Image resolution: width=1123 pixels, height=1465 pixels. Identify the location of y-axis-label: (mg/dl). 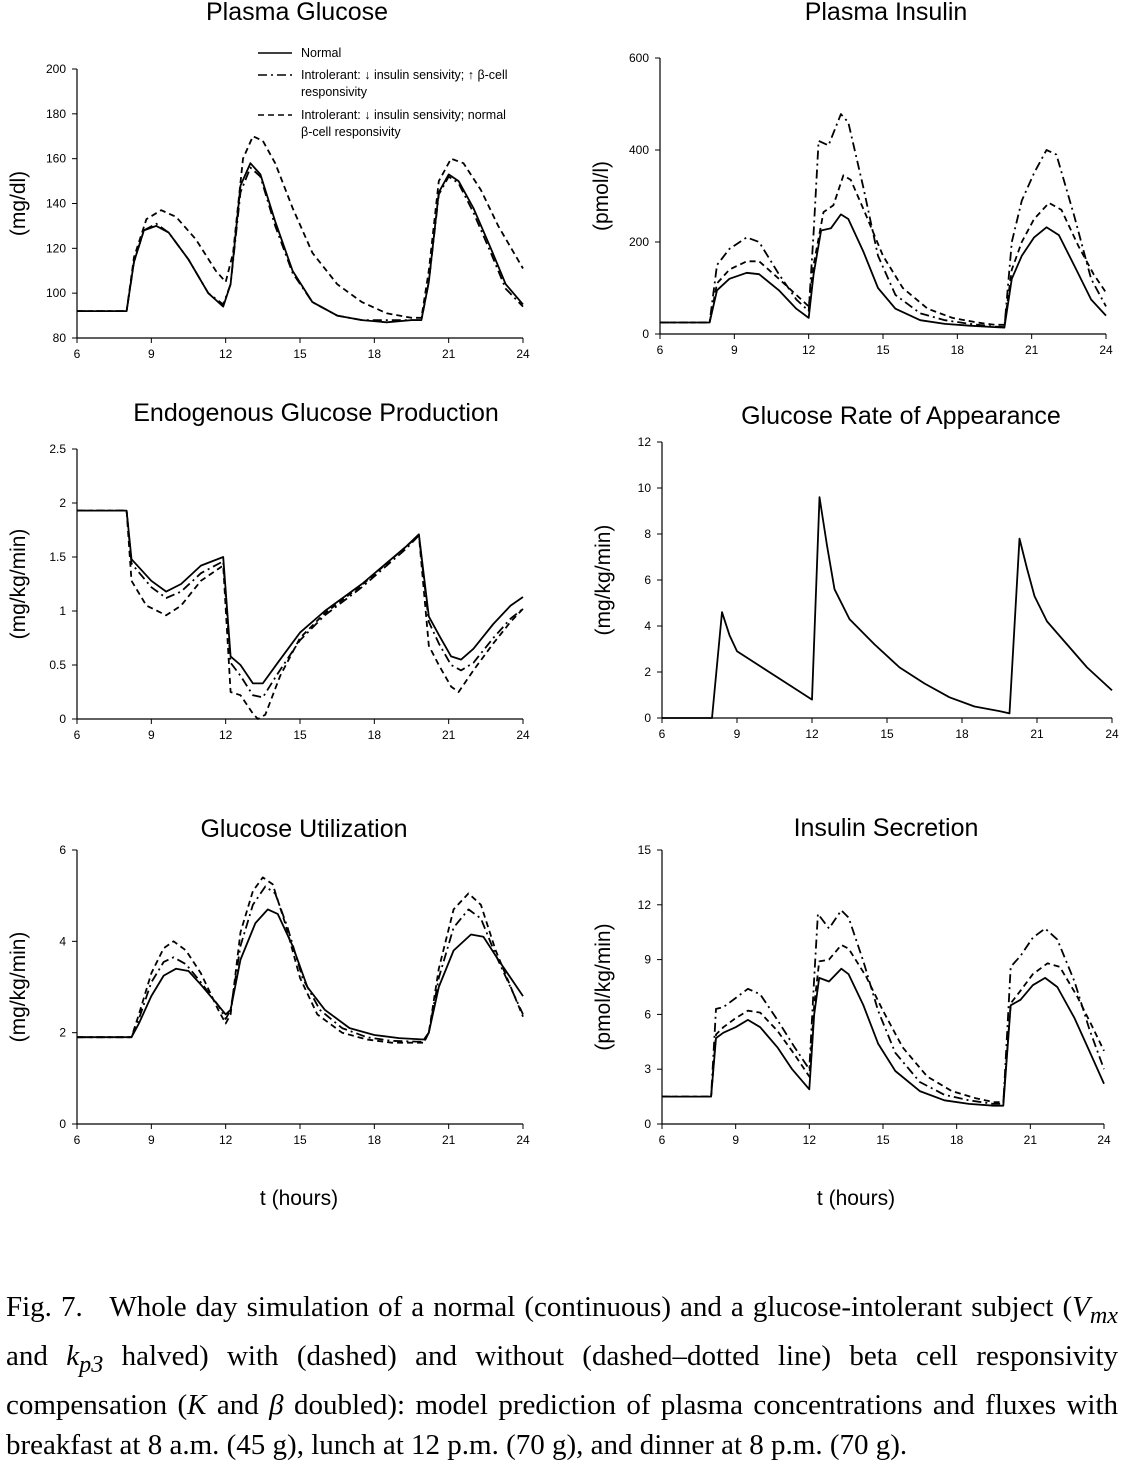
(18, 203).